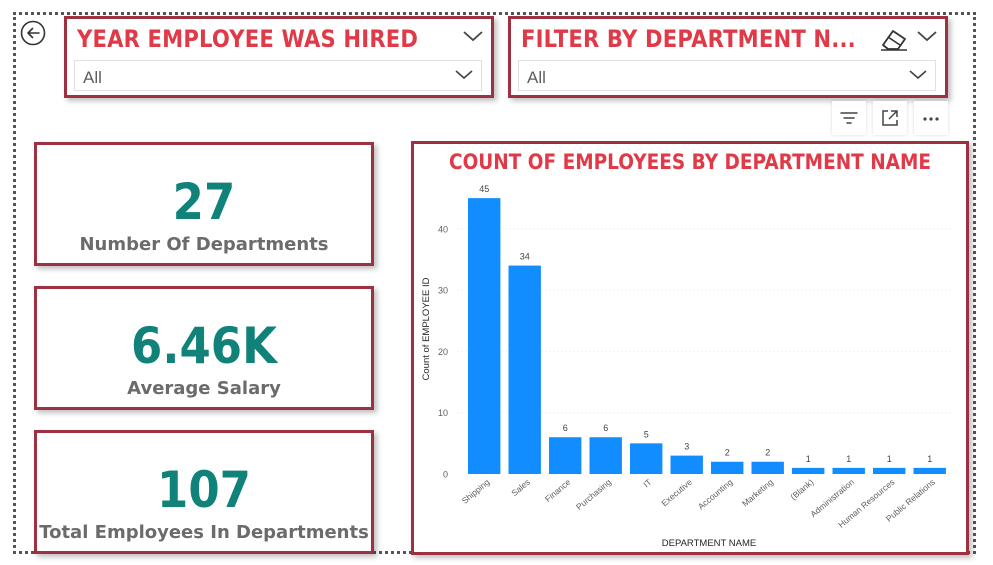 The image size is (993, 565). What do you see at coordinates (204, 244) in the screenshot?
I see `kpi-label: Number Of Departments` at bounding box center [204, 244].